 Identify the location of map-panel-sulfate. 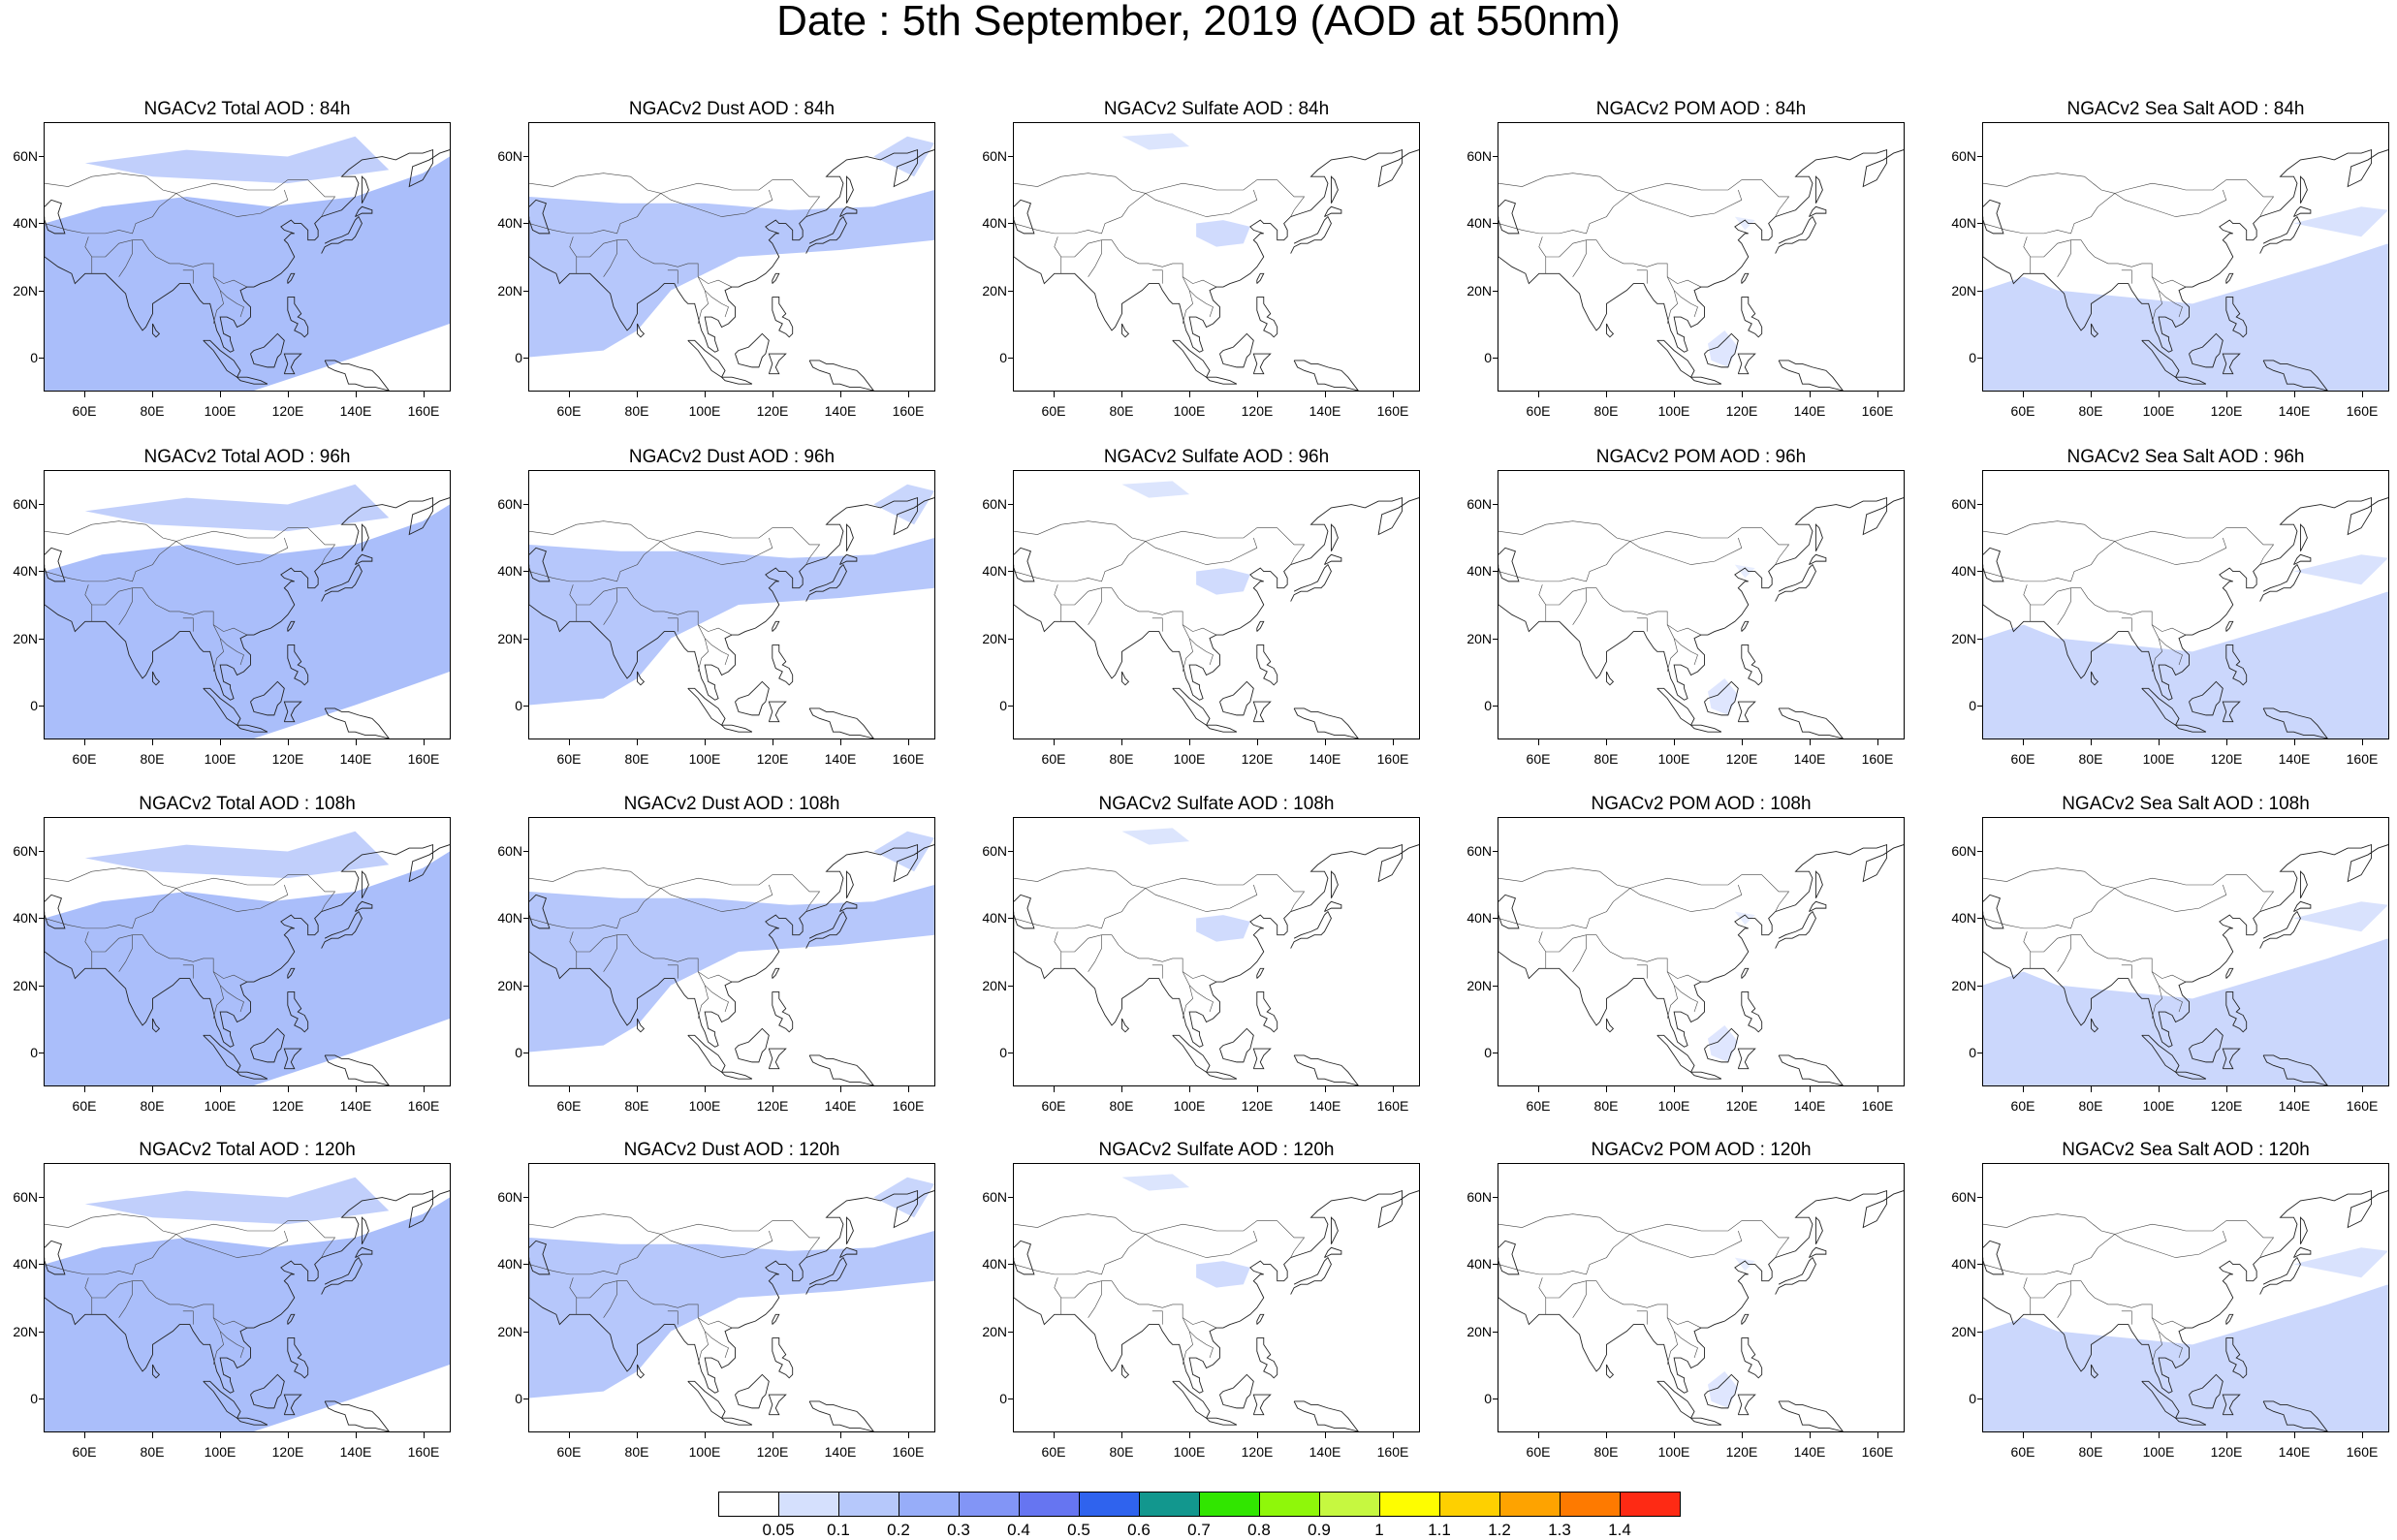
(1216, 1297).